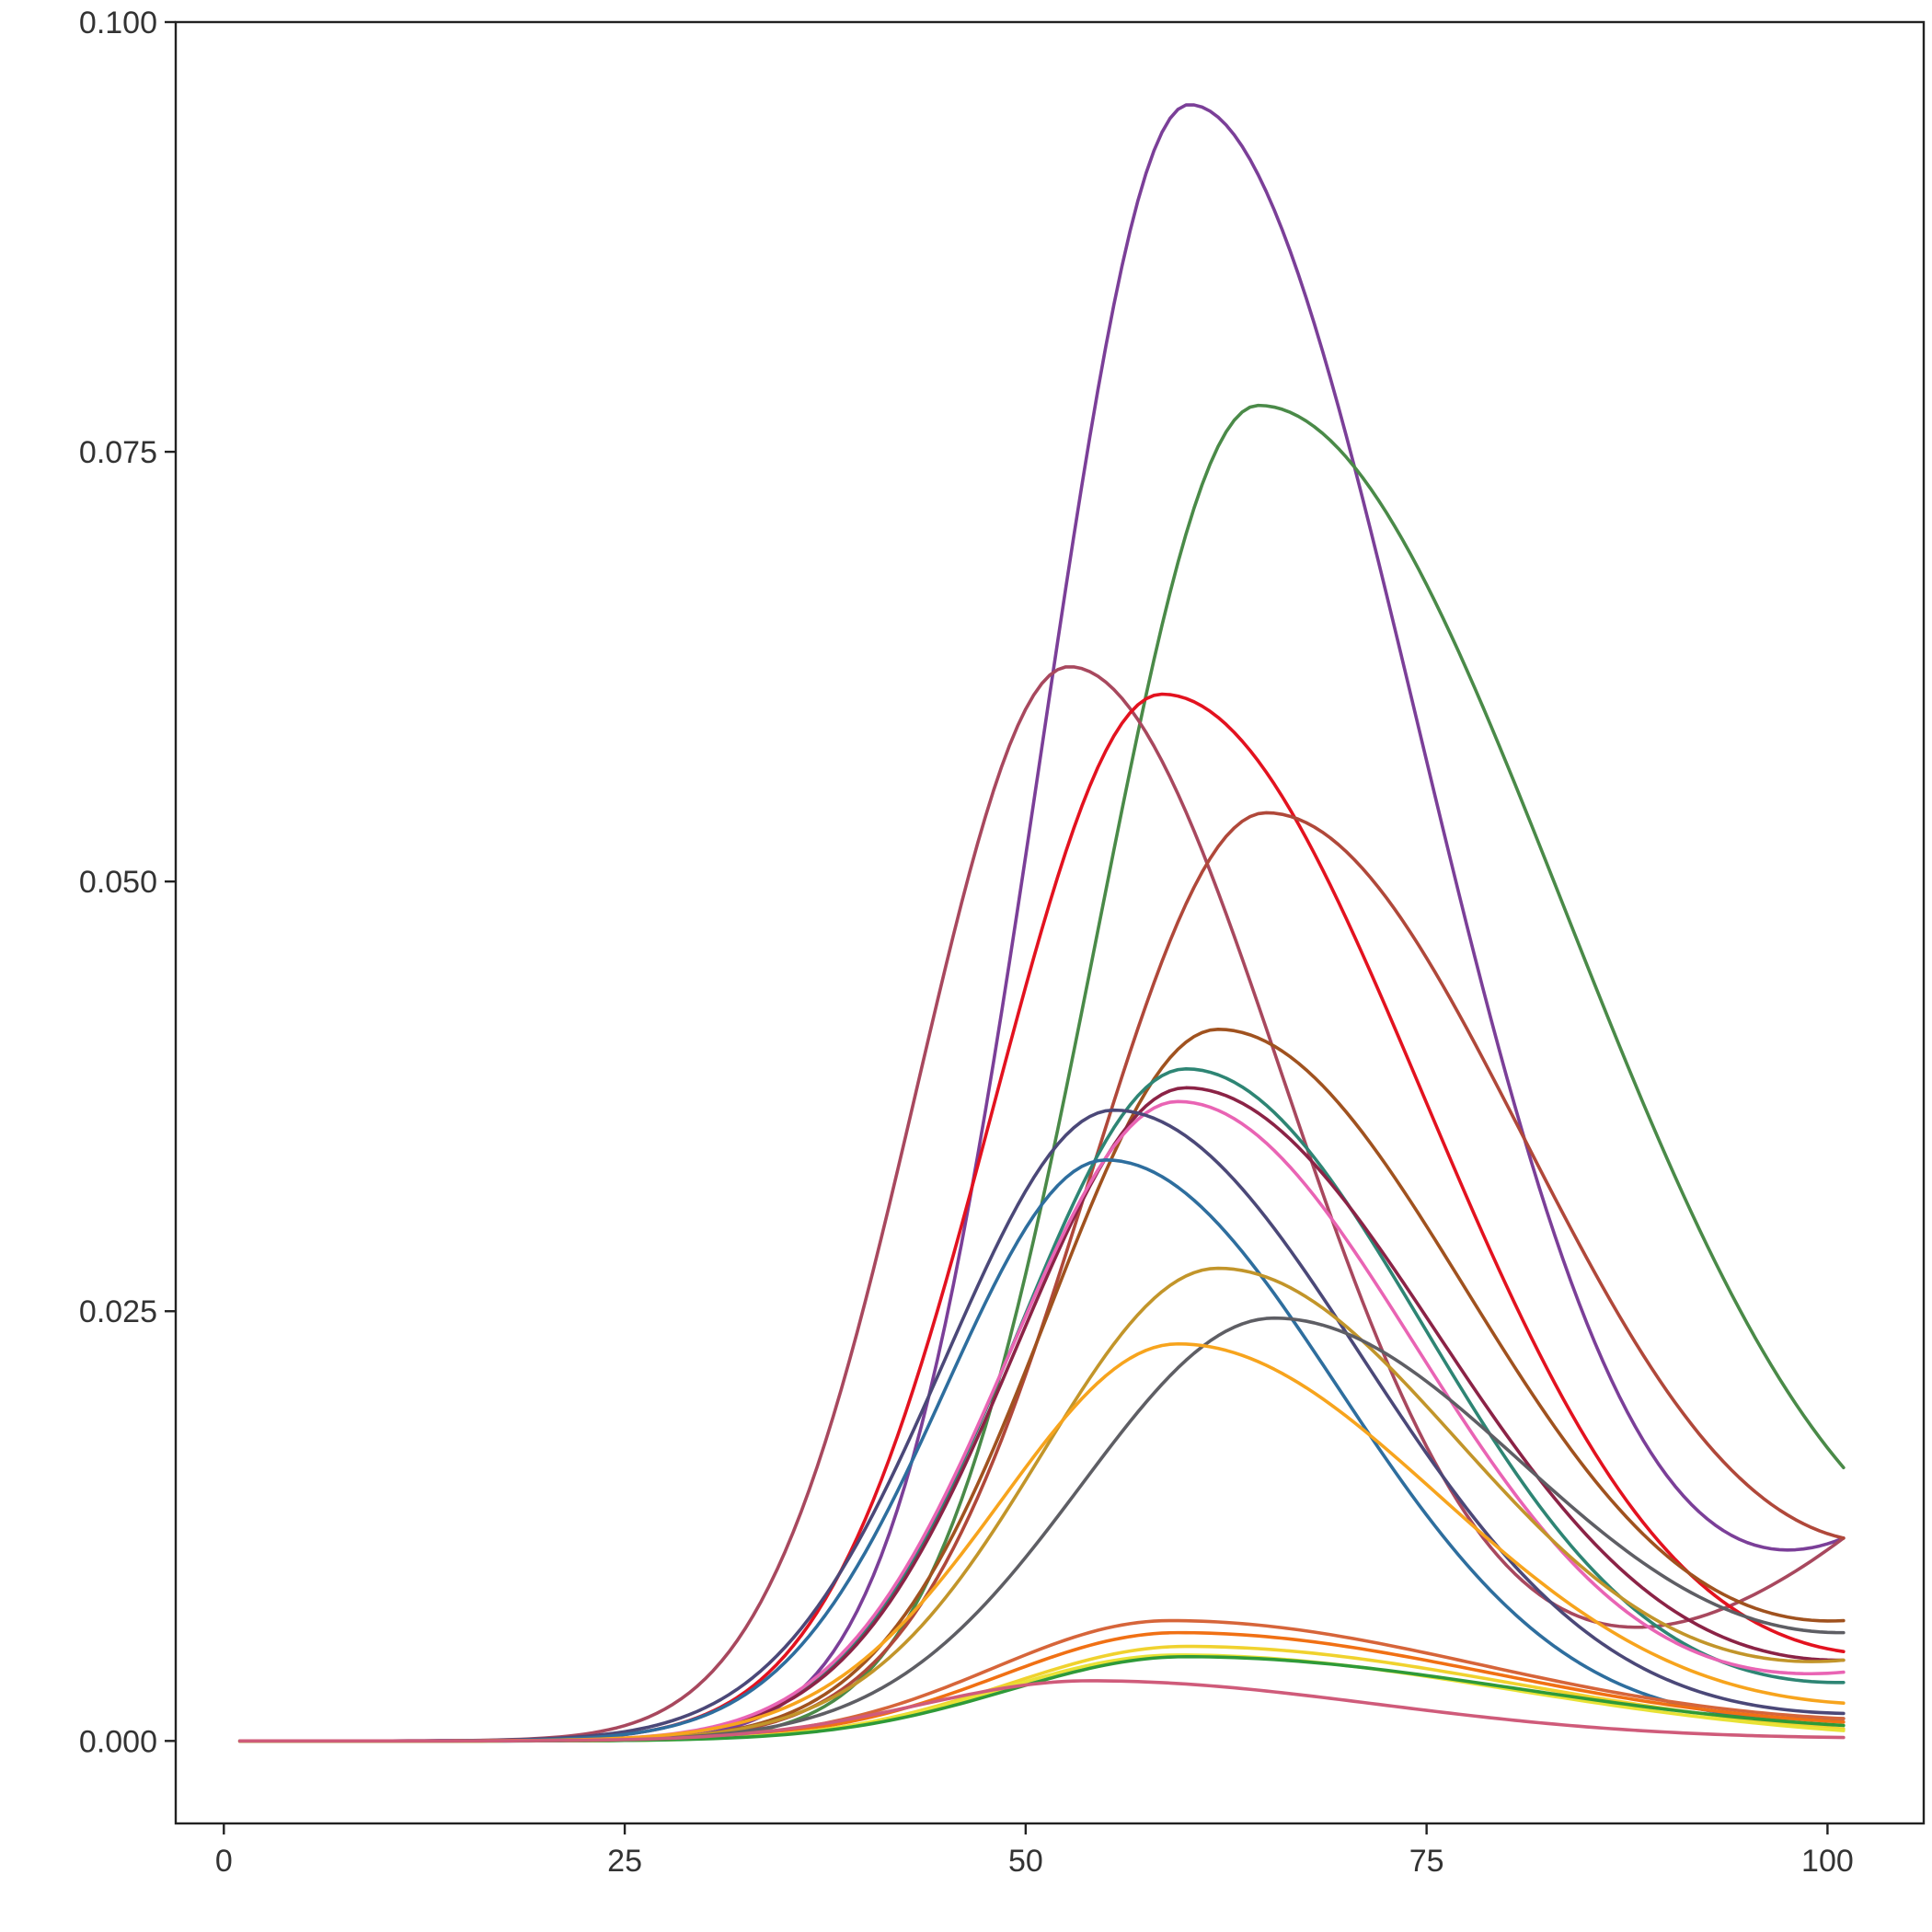  What do you see at coordinates (624, 1861) in the screenshot?
I see `x-tick-label-2: 25` at bounding box center [624, 1861].